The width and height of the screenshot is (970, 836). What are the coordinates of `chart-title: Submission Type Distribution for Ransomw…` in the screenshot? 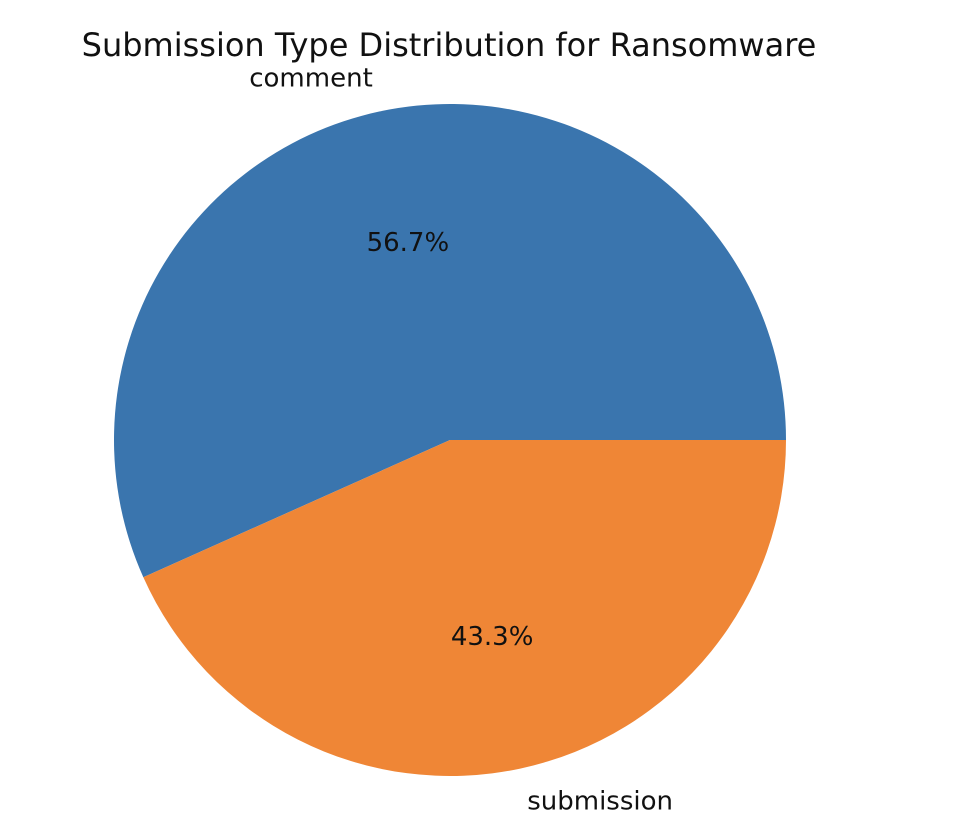 It's located at (449, 45).